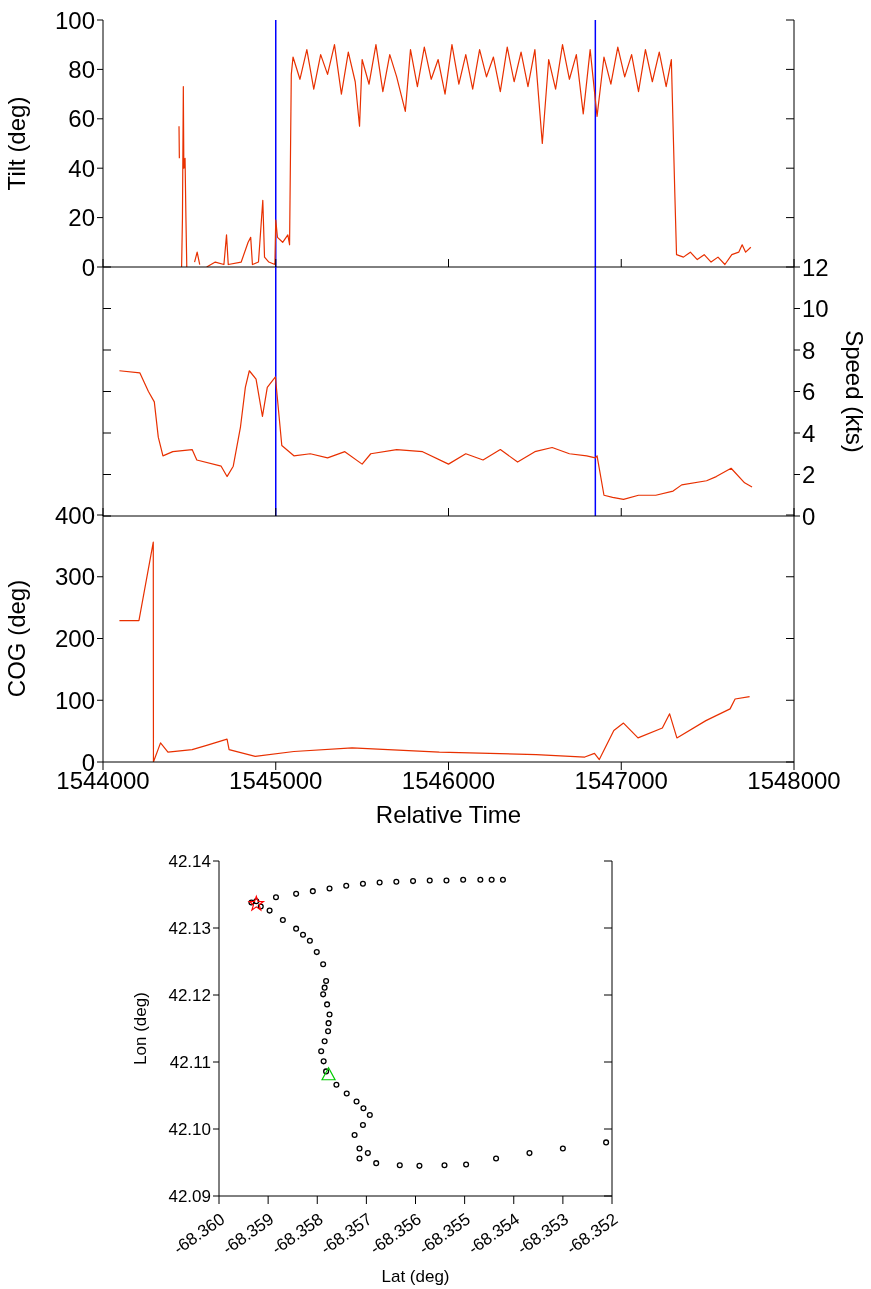 The image size is (871, 1289). Describe the element at coordinates (855, 391) in the screenshot. I see `y-axis-title: Speed (kts)` at that location.